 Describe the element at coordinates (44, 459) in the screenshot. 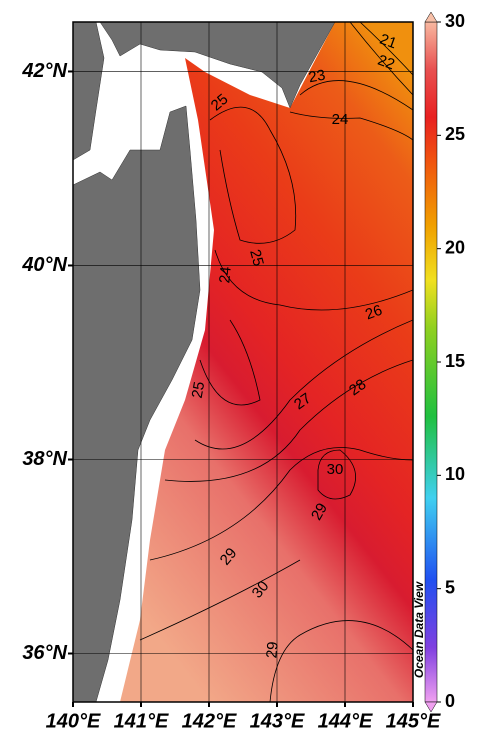

I see `lat-label: 38°N` at that location.